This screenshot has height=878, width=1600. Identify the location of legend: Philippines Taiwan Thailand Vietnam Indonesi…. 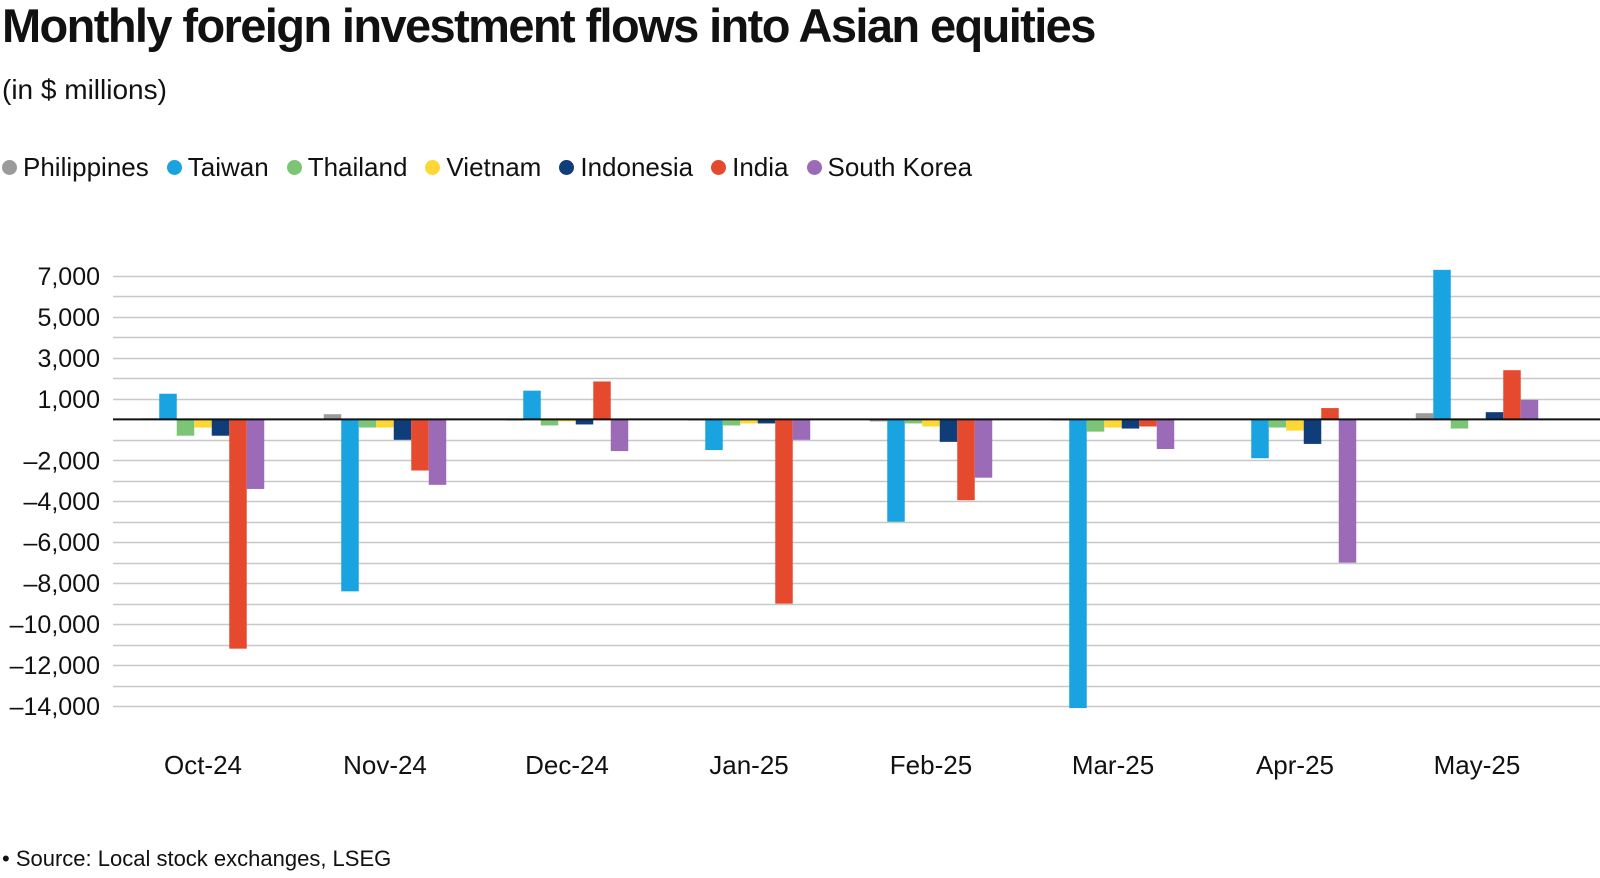
(496, 167).